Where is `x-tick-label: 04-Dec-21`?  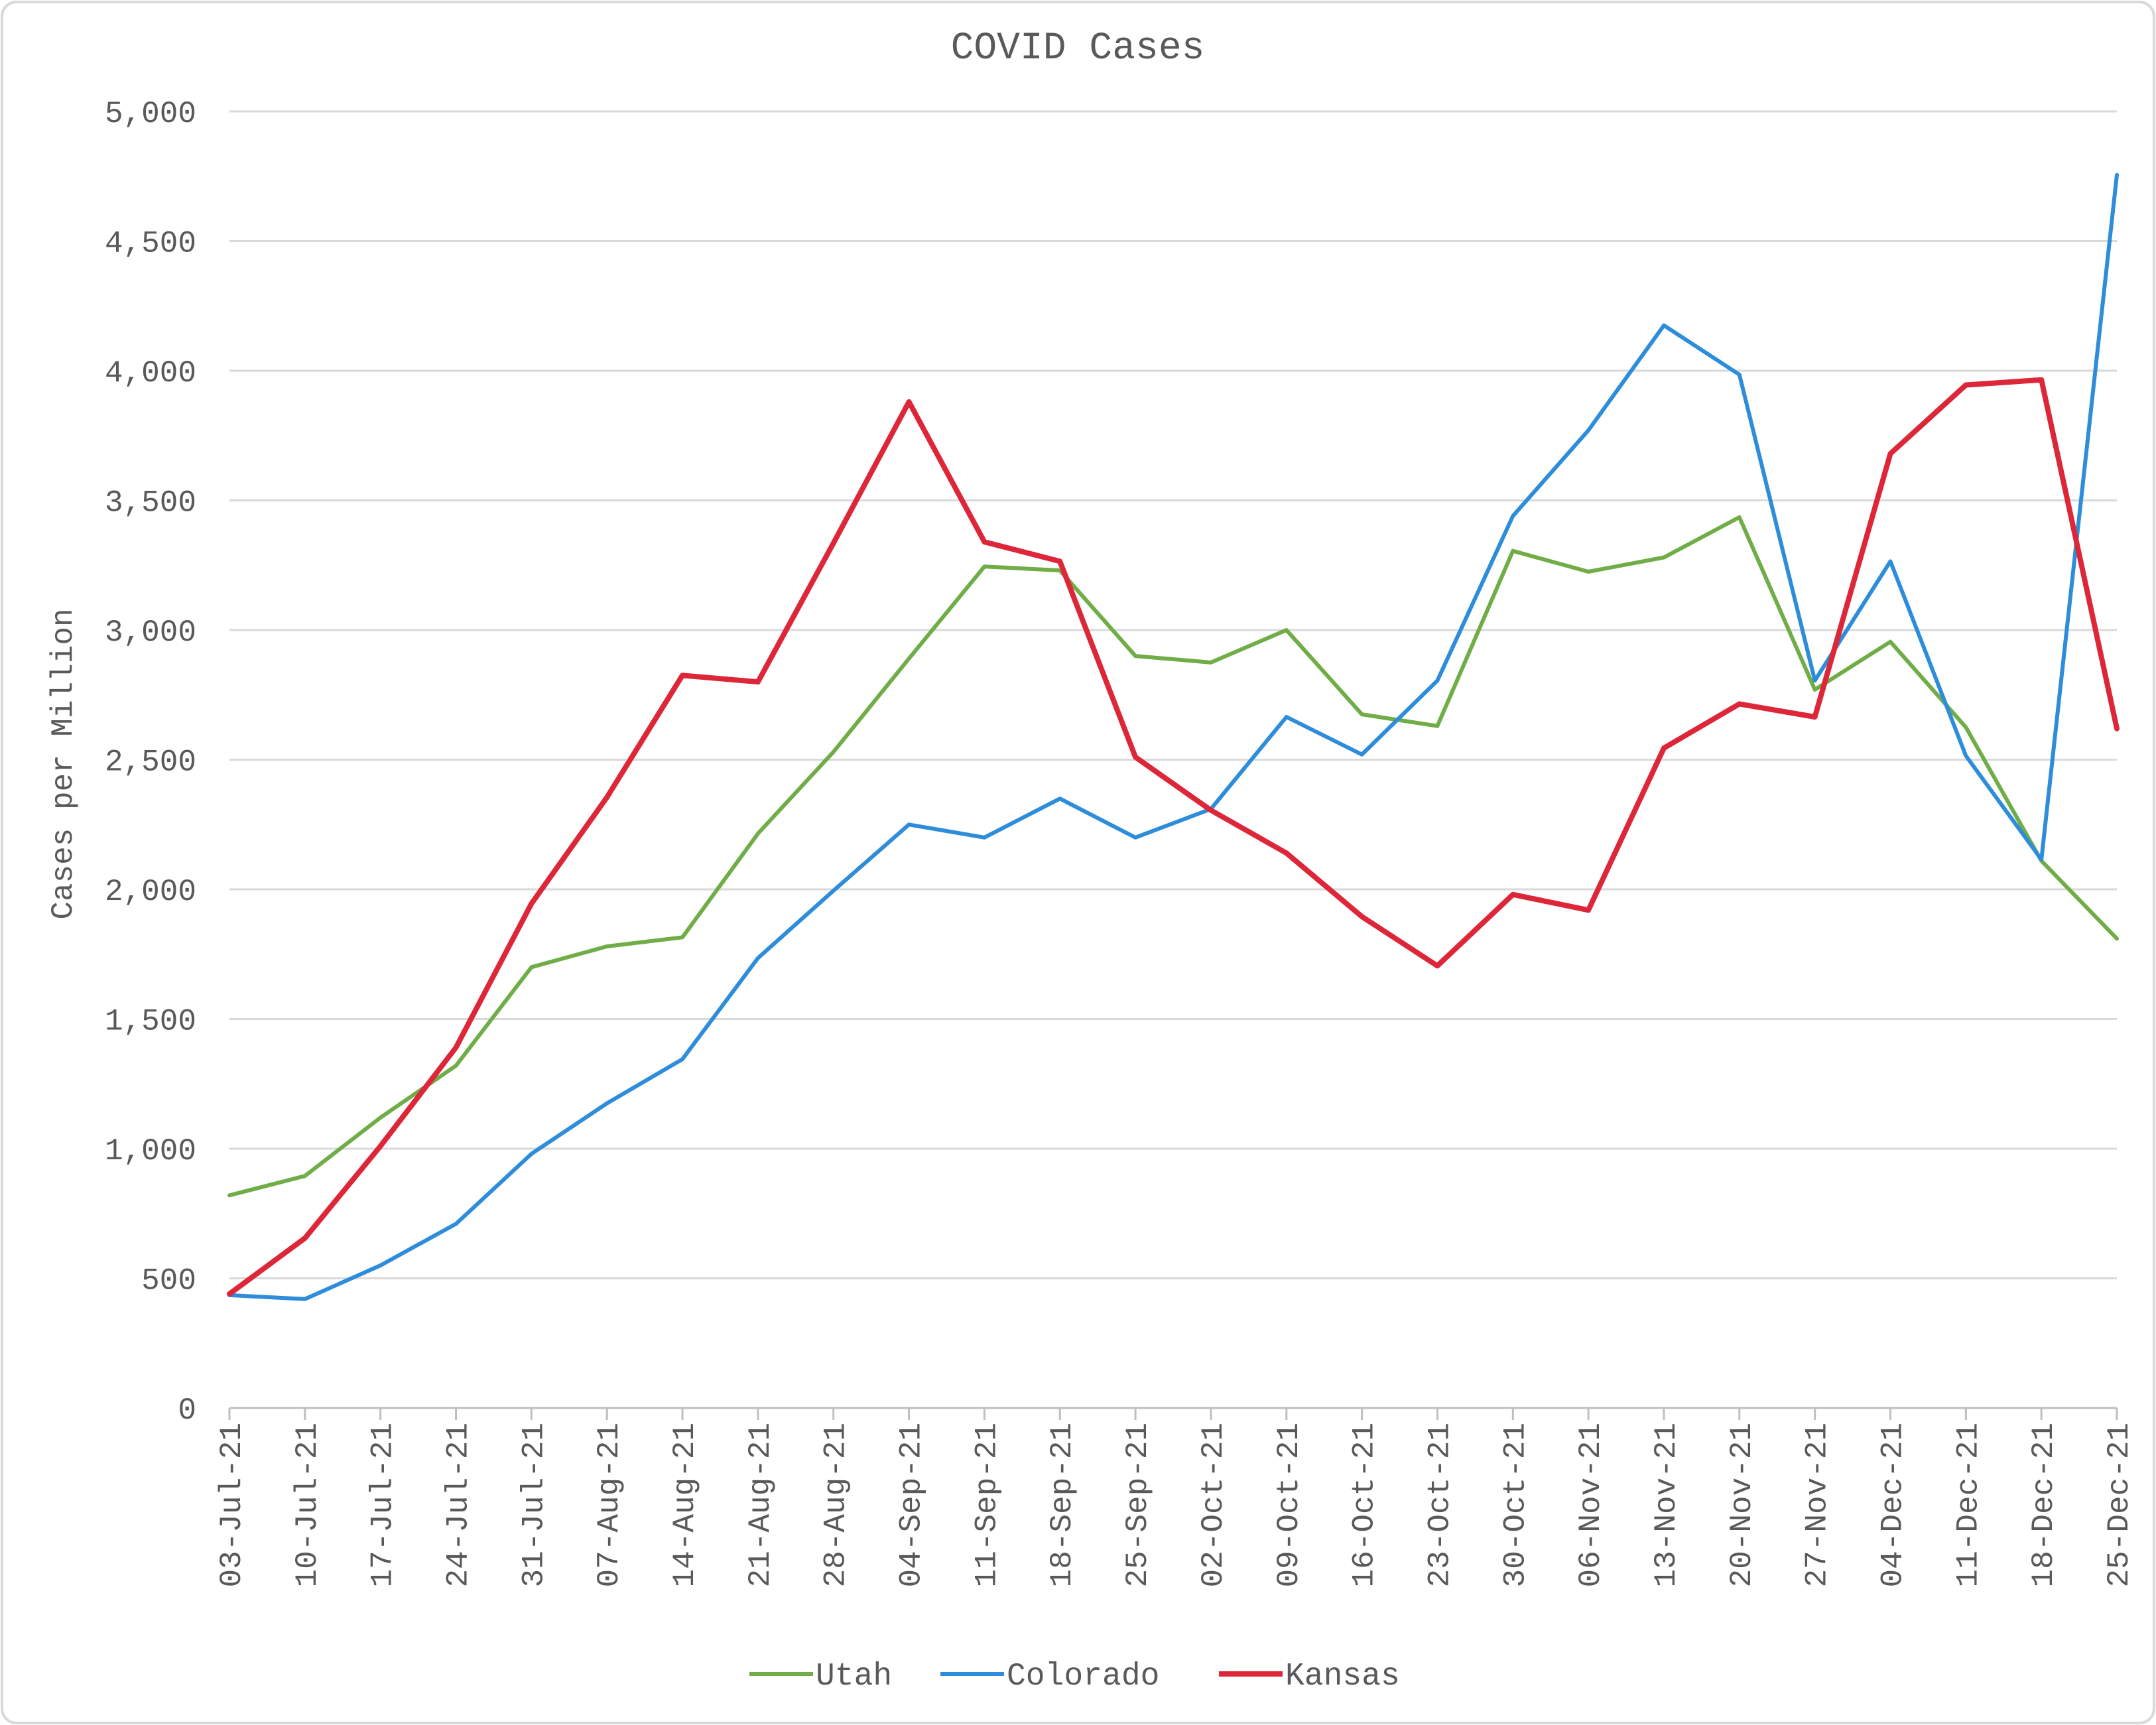 x-tick-label: 04-Dec-21 is located at coordinates (1892, 1505).